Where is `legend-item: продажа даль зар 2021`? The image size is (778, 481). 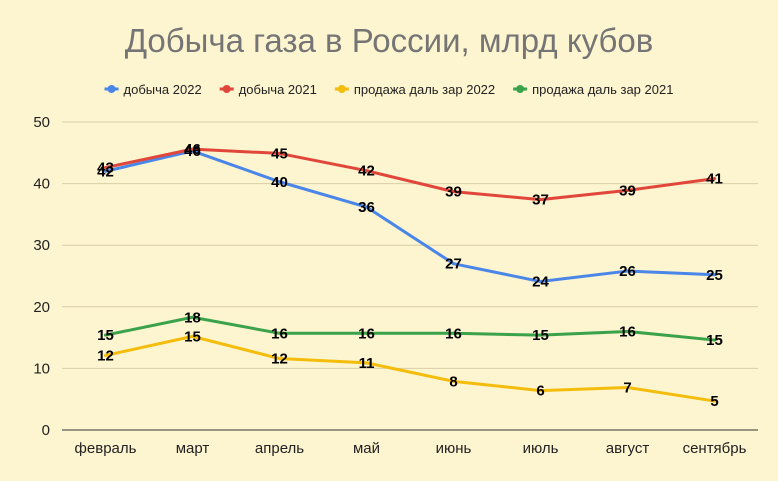 legend-item: продажа даль зар 2021 is located at coordinates (593, 89).